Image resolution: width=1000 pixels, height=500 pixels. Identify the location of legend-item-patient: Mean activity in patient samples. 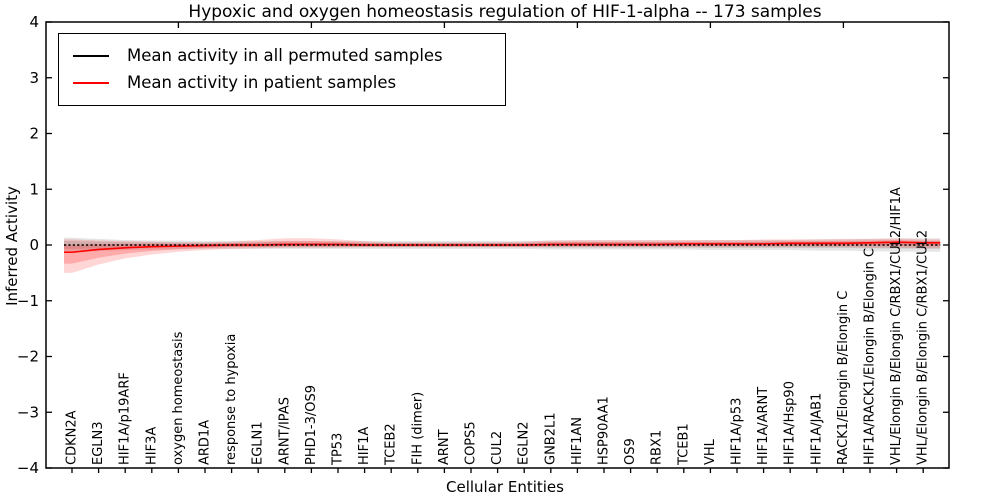
(282, 82).